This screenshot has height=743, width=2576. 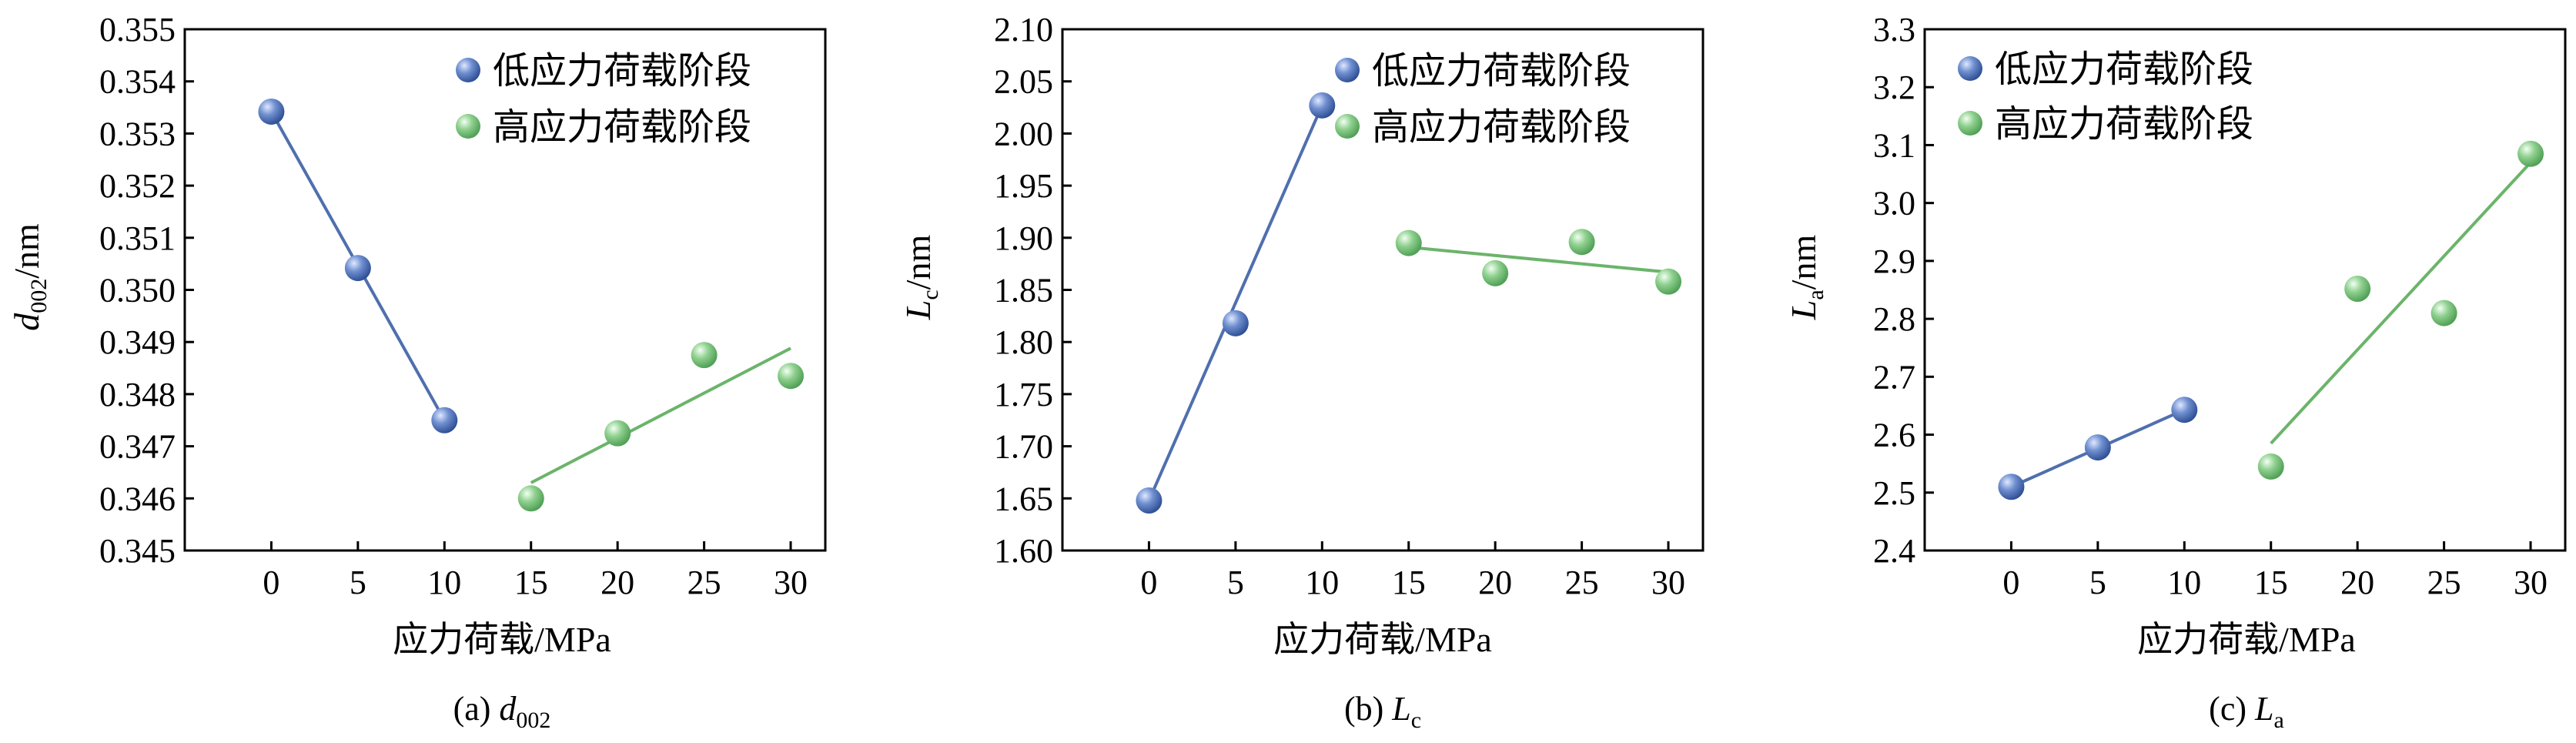 What do you see at coordinates (2279, 720) in the screenshot?
I see `caption-sub: a` at bounding box center [2279, 720].